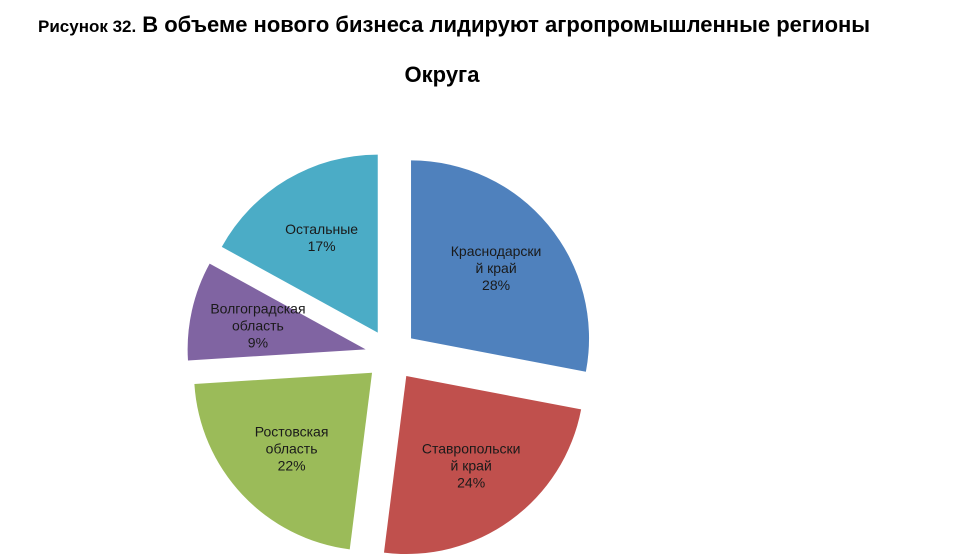 The image size is (962, 559). What do you see at coordinates (496, 285) in the screenshot?
I see `slice-percent: 28%` at bounding box center [496, 285].